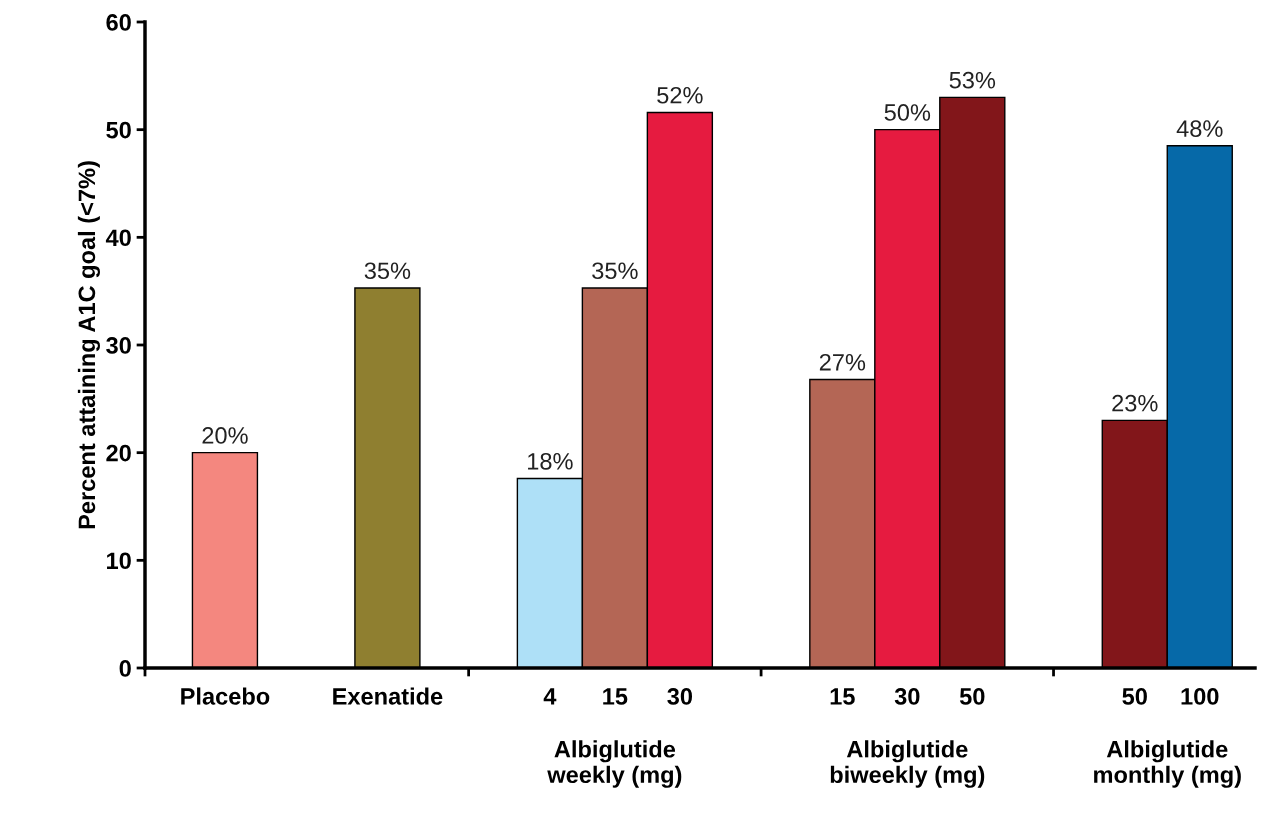 The image size is (1263, 818). Describe the element at coordinates (907, 764) in the screenshot. I see `text: Albiglutide biweekly (mg)` at that location.